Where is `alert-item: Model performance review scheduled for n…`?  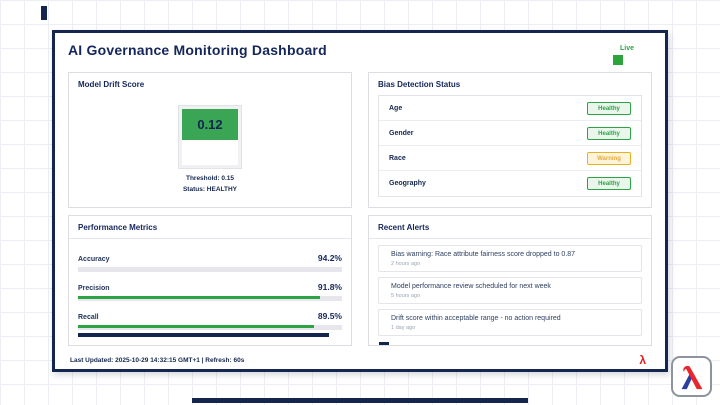 alert-item: Model performance review scheduled for n… is located at coordinates (510, 290).